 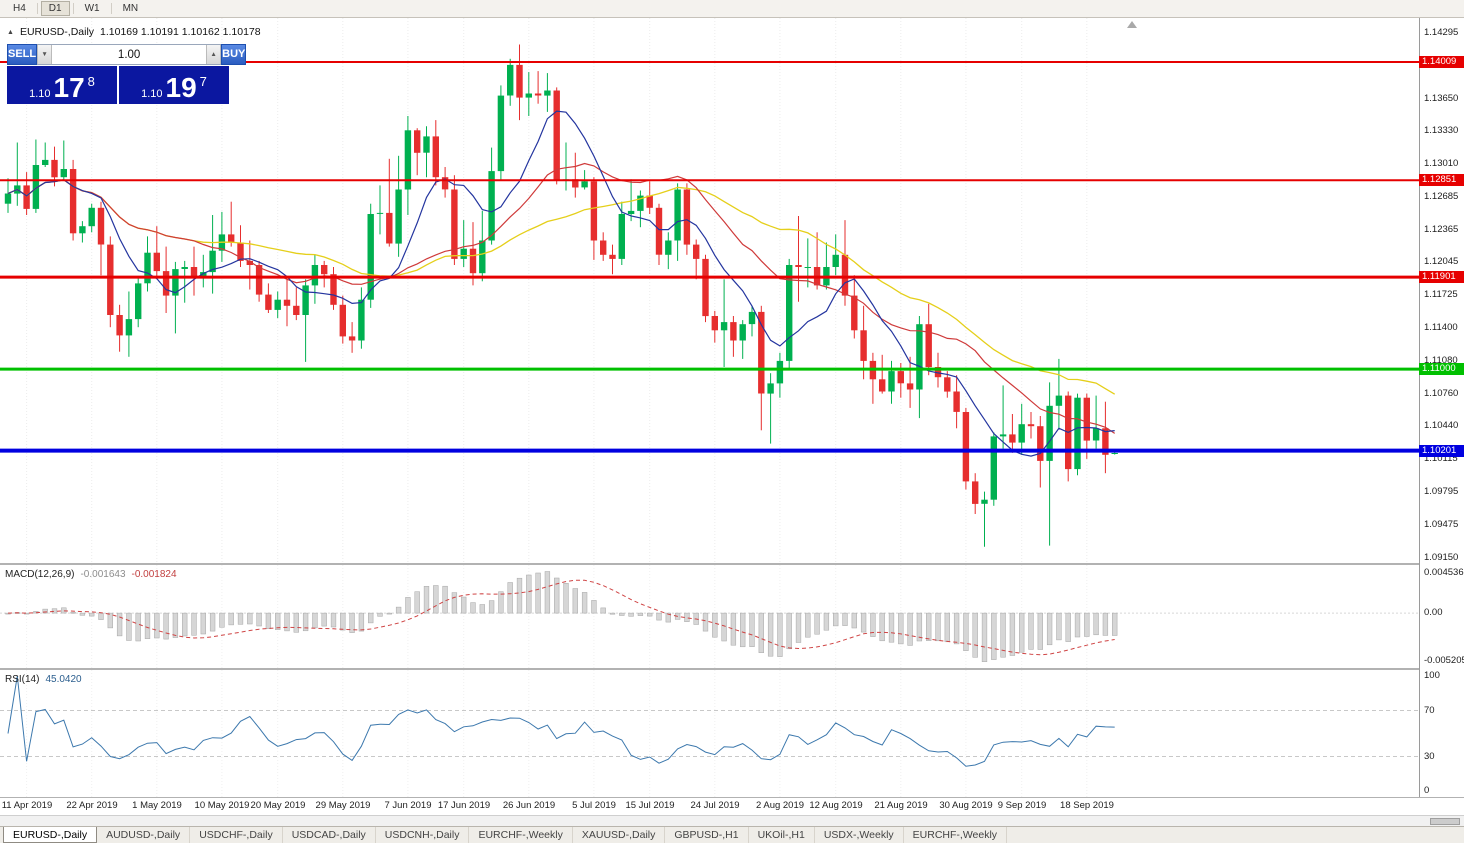 I want to click on chart-tab: USDCHF-,Daily, so click(x=236, y=835).